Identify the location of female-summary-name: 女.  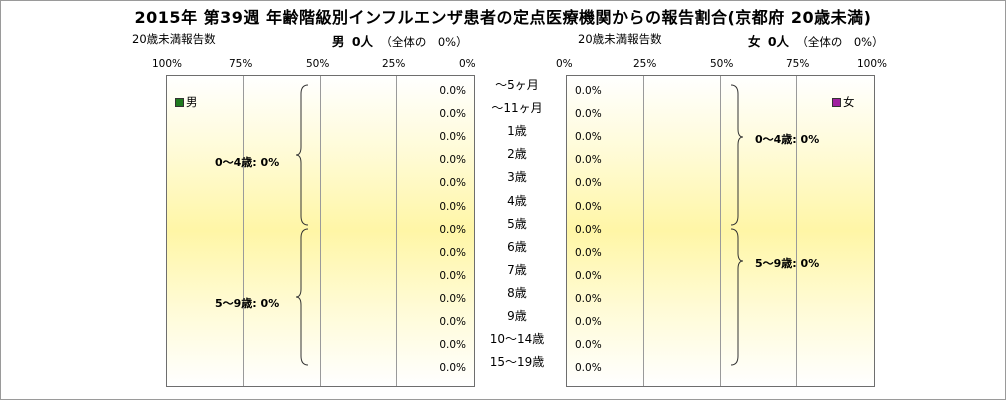
(754, 41).